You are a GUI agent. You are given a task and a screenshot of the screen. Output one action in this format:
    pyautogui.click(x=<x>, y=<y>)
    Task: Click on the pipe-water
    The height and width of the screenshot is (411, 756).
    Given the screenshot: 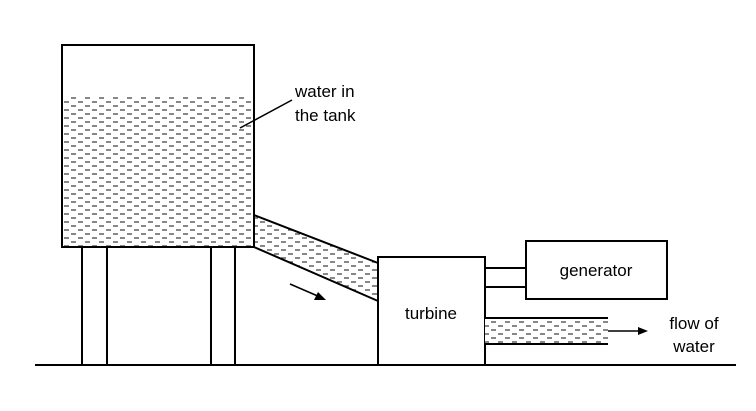 What is the action you would take?
    pyautogui.click(x=316, y=258)
    